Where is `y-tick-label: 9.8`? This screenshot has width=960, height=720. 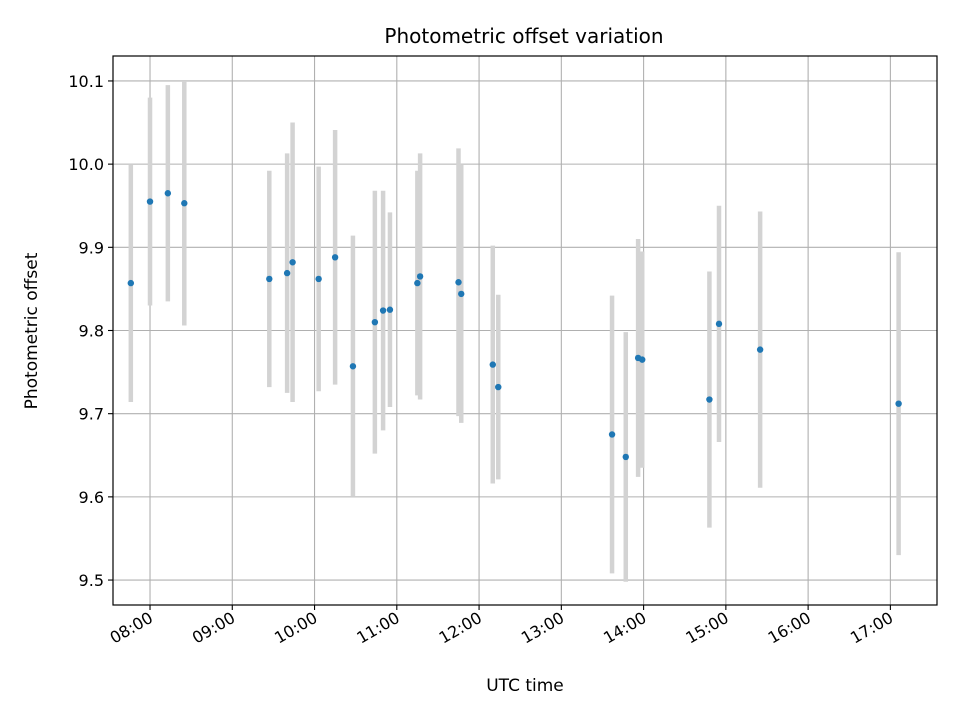 y-tick-label: 9.8 is located at coordinates (91, 331).